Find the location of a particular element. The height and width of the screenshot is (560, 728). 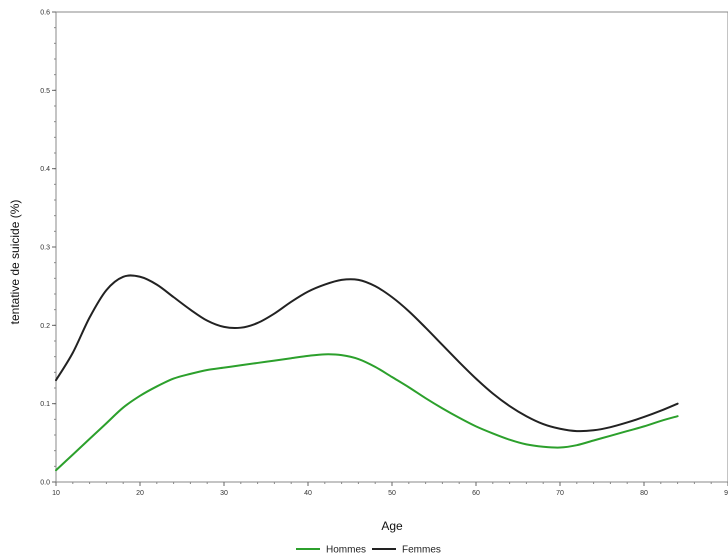

x-tick-label: 40 is located at coordinates (308, 493).